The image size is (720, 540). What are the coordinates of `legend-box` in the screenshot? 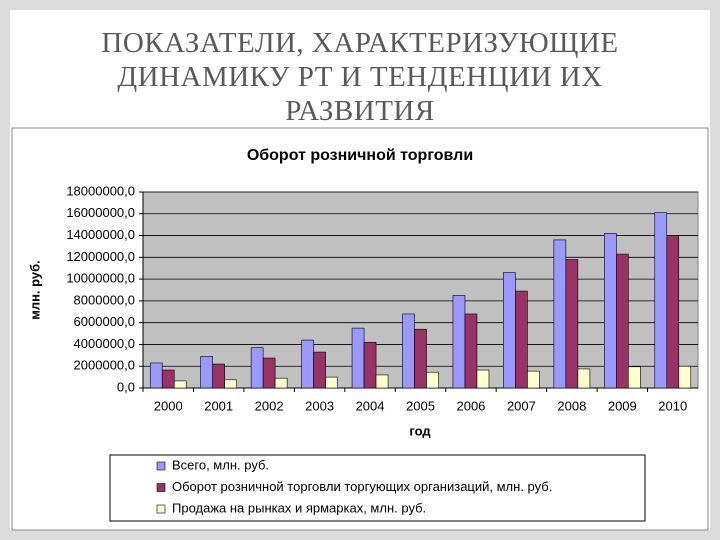 It's located at (377, 488).